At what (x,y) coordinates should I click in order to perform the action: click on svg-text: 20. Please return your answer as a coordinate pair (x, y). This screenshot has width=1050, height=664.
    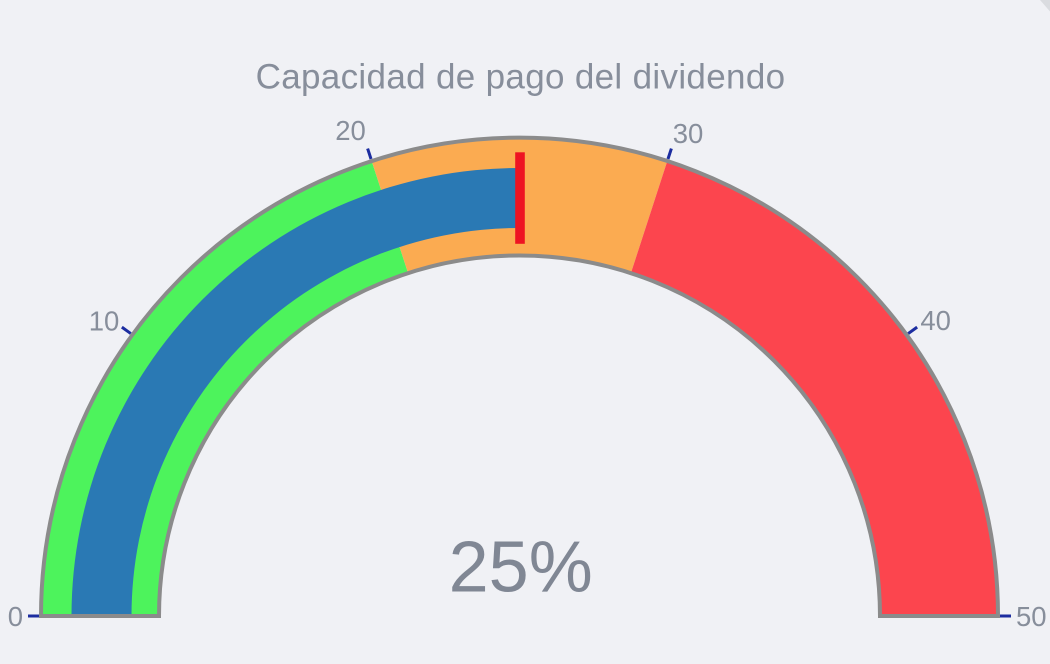
    Looking at the image, I should click on (350, 130).